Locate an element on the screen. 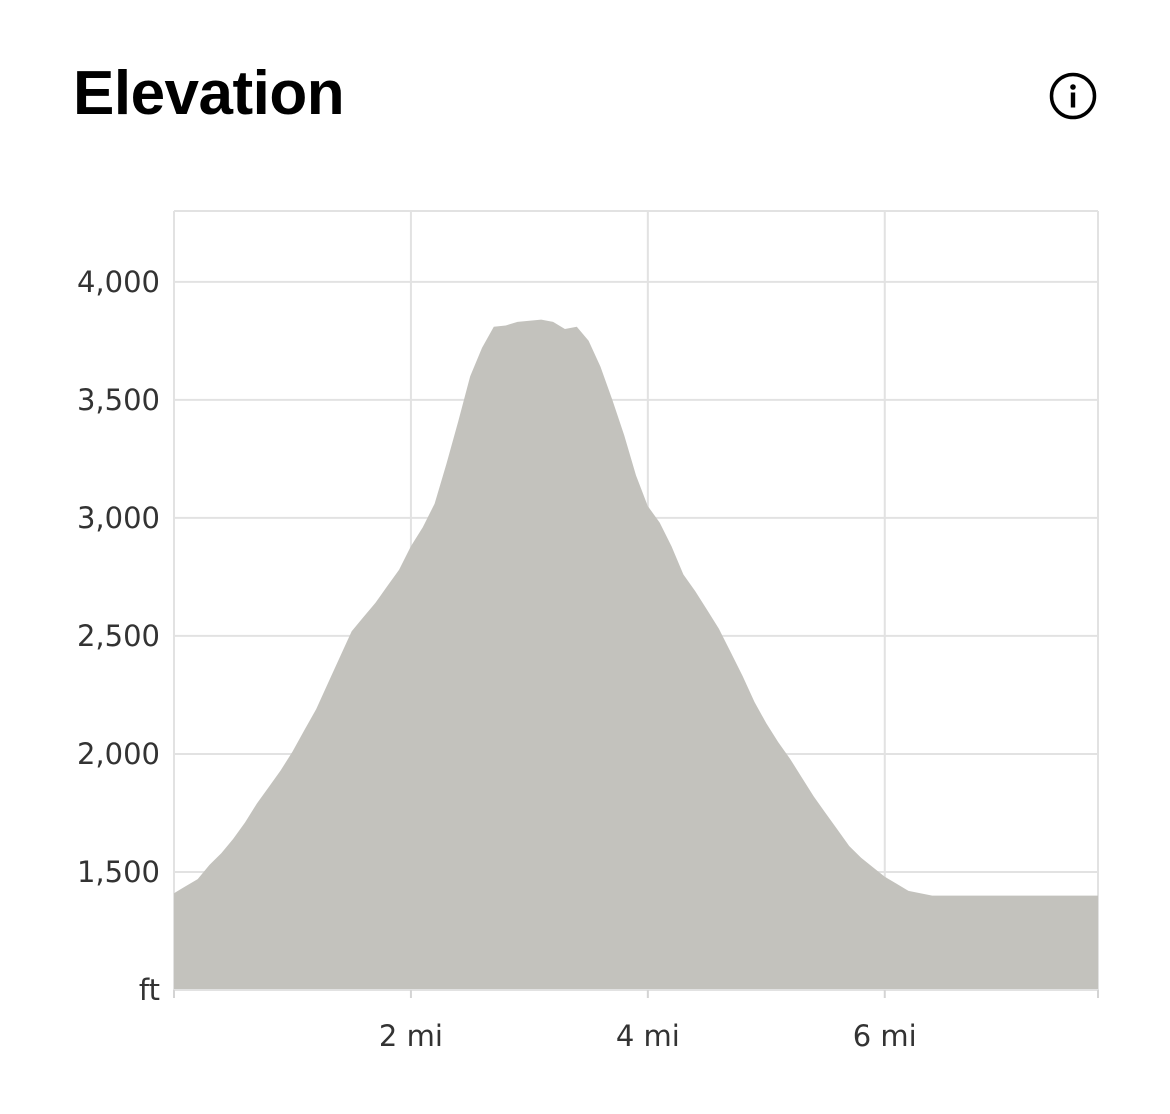 This screenshot has width=1170, height=1114. y-tick-label: 3,500 is located at coordinates (118, 400).